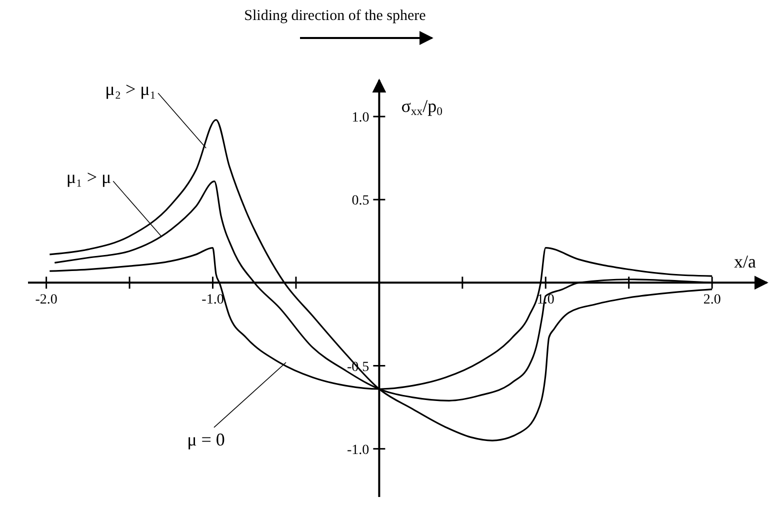 Image resolution: width=769 pixels, height=505 pixels. Describe the element at coordinates (46, 300) in the screenshot. I see `x-tick-label: -2.0` at that location.